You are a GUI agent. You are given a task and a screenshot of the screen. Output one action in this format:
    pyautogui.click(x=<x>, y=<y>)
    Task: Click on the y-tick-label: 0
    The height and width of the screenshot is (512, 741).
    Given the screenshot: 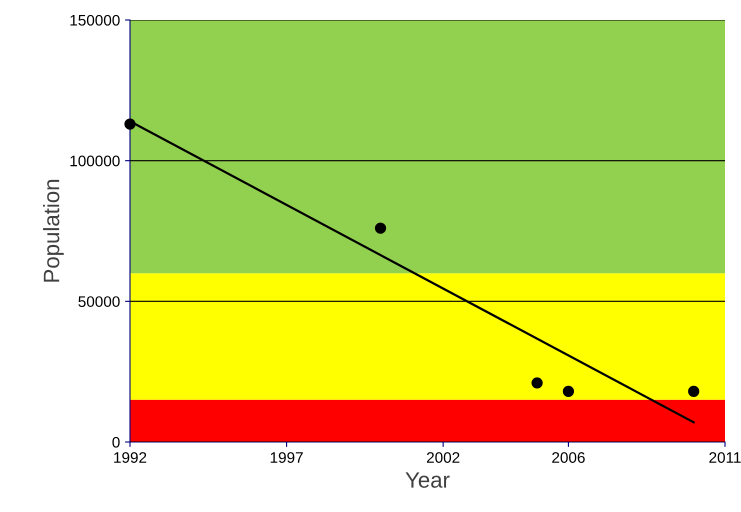 What is the action you would take?
    pyautogui.click(x=116, y=442)
    